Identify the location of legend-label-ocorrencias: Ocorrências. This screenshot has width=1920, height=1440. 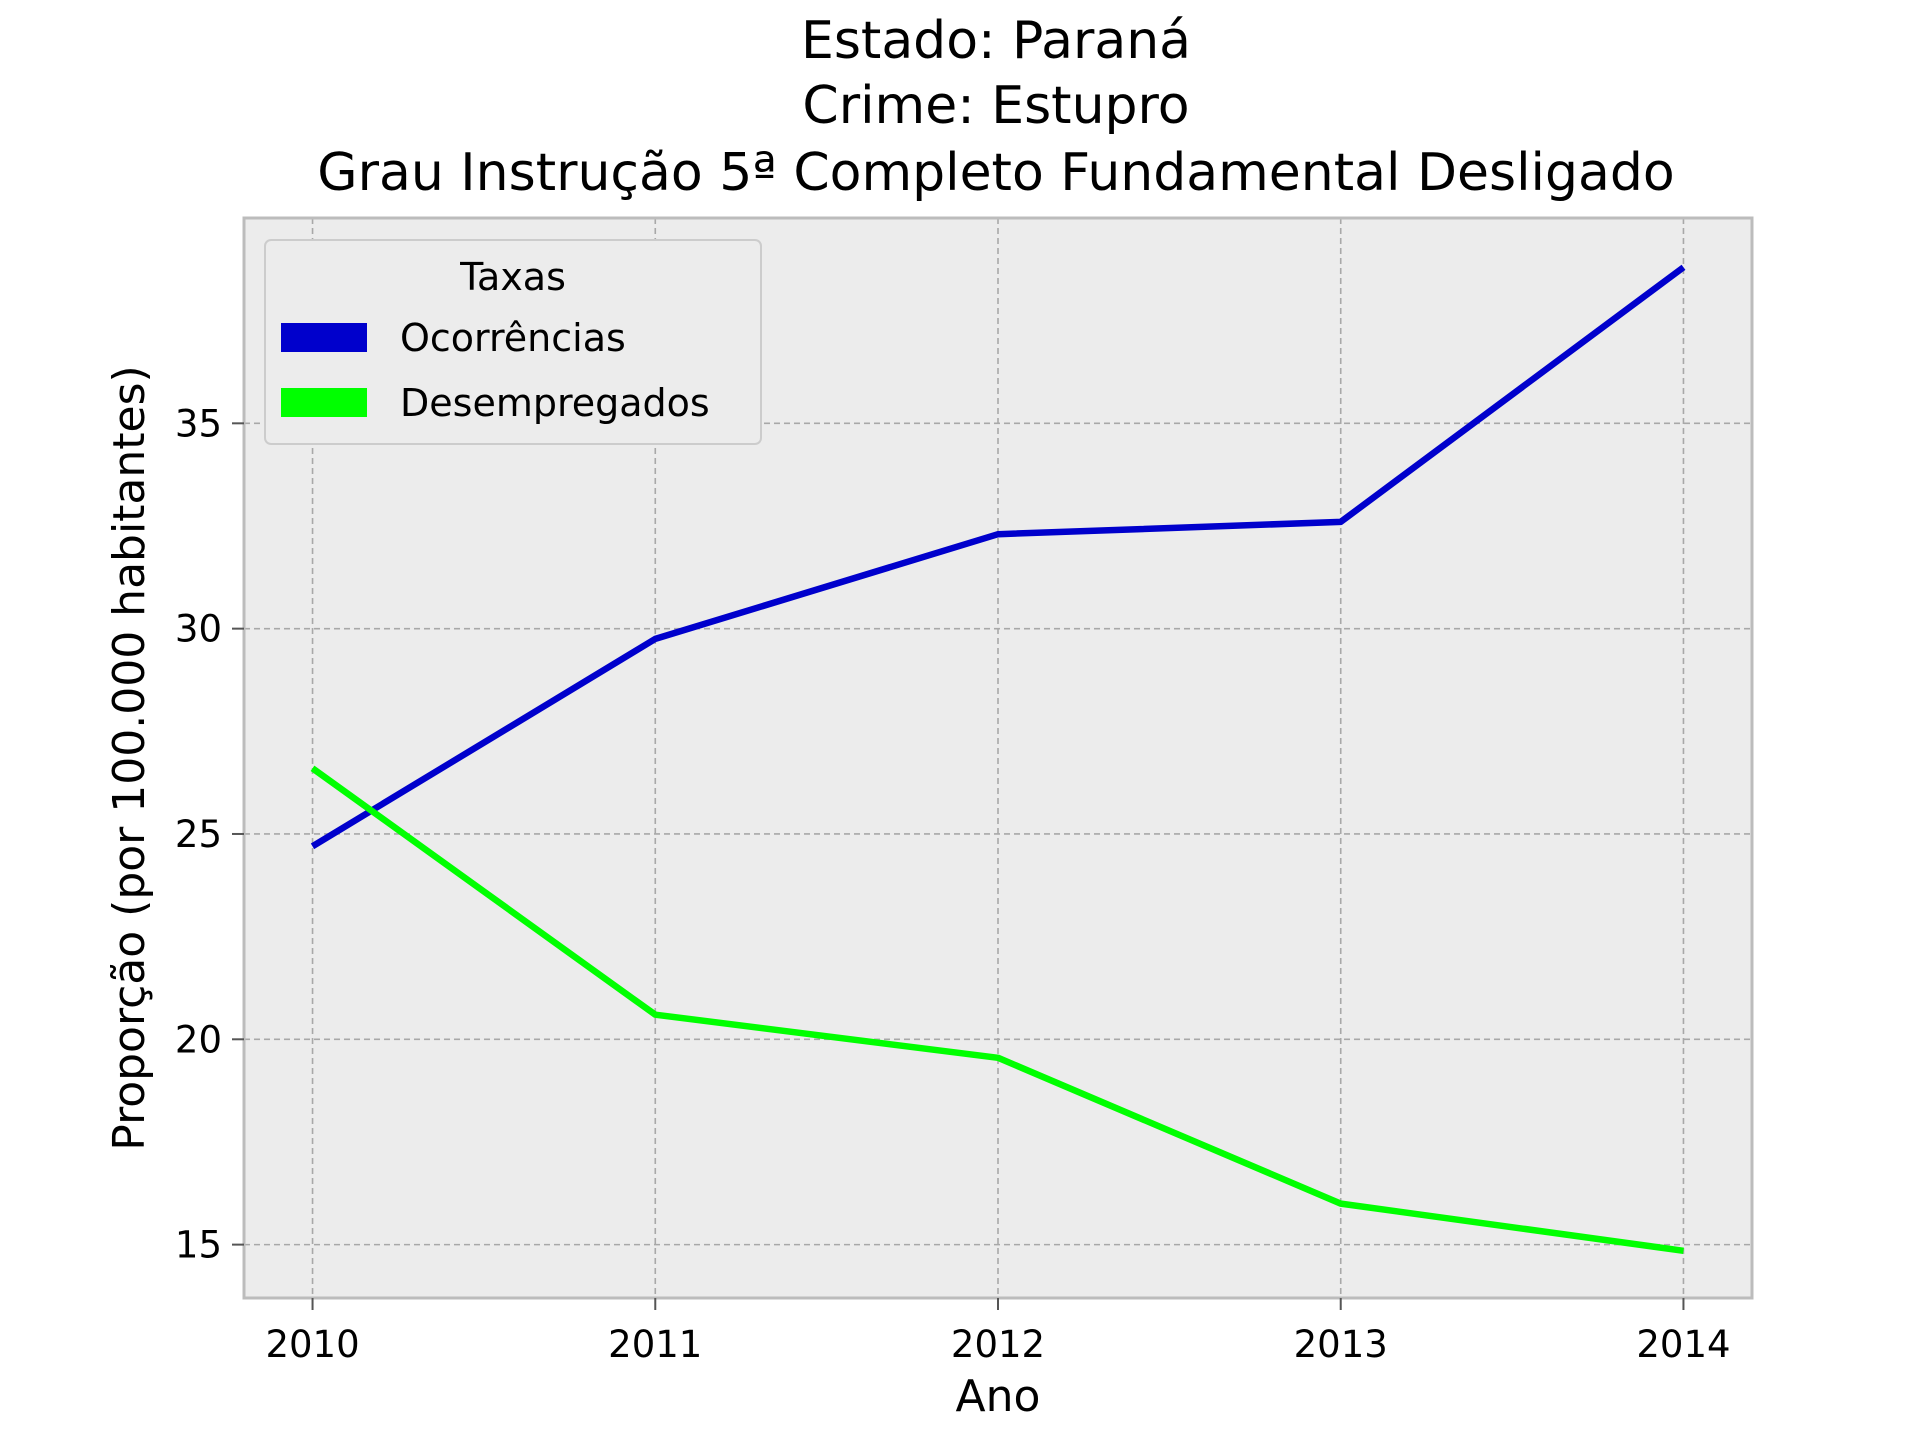
(513, 338).